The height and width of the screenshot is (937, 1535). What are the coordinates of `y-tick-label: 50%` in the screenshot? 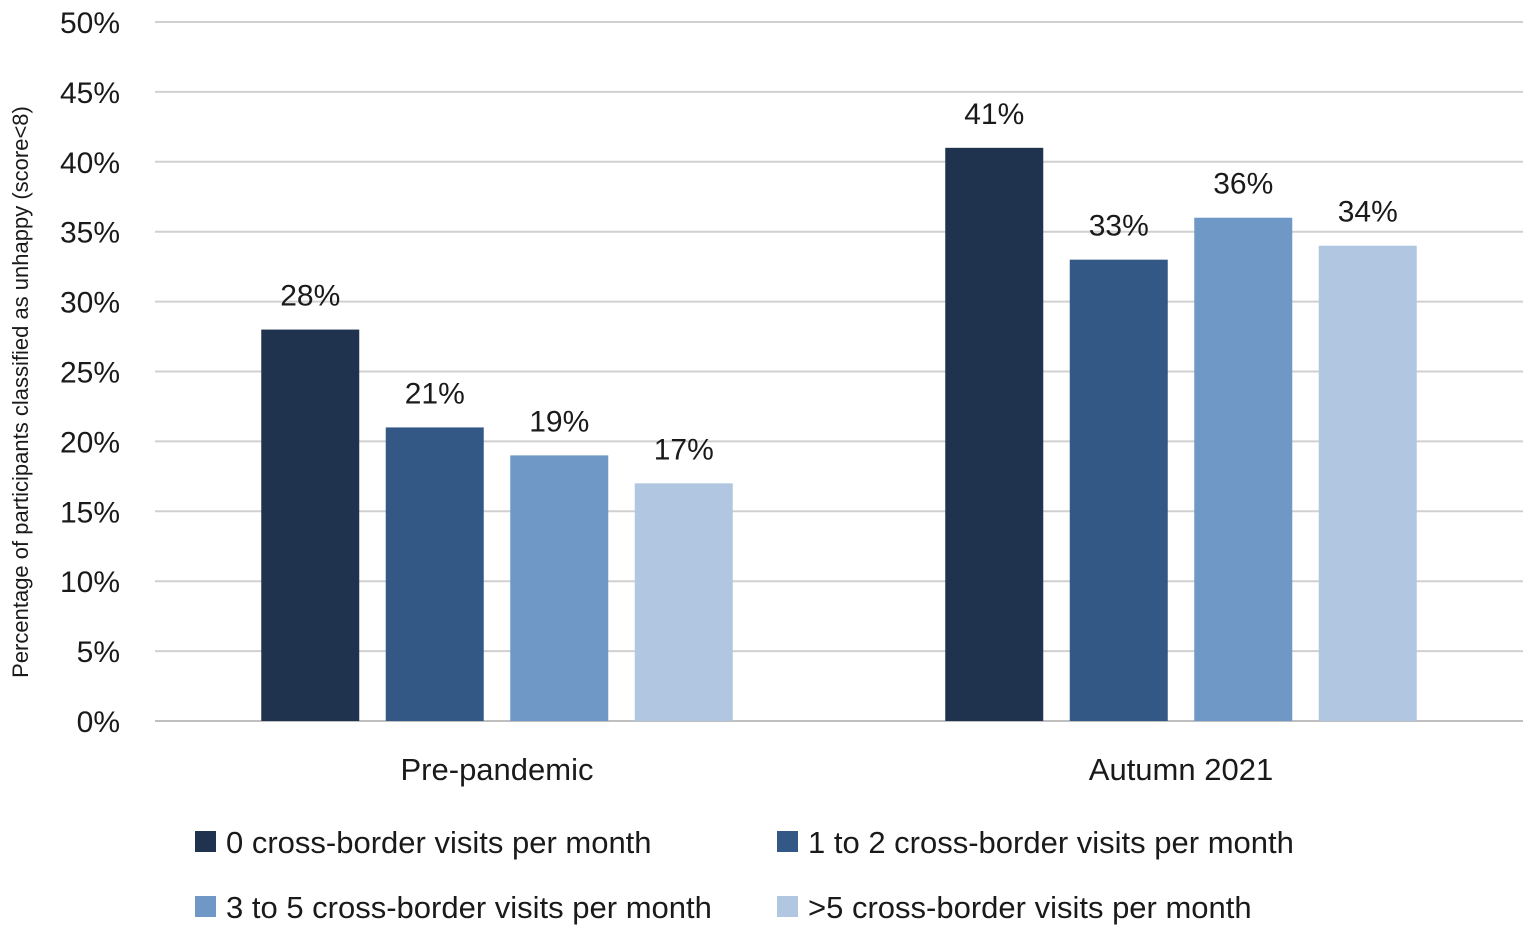 It's located at (90, 23).